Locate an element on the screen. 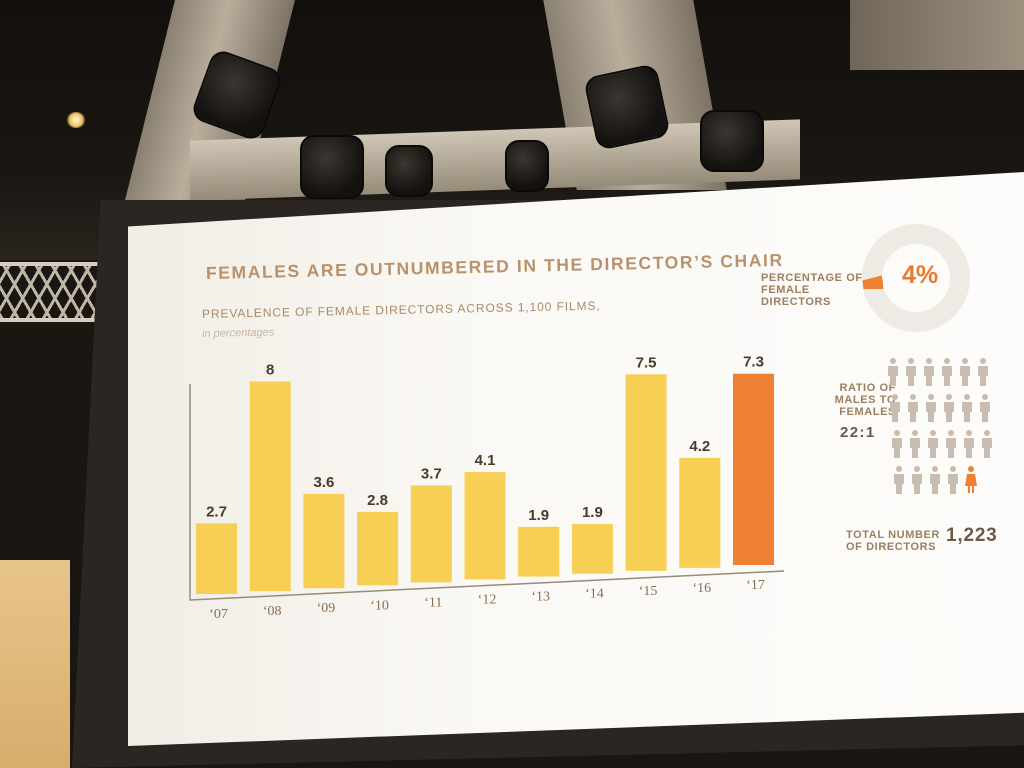 This screenshot has height=768, width=1024. ceiling-beam is located at coordinates (937, 35).